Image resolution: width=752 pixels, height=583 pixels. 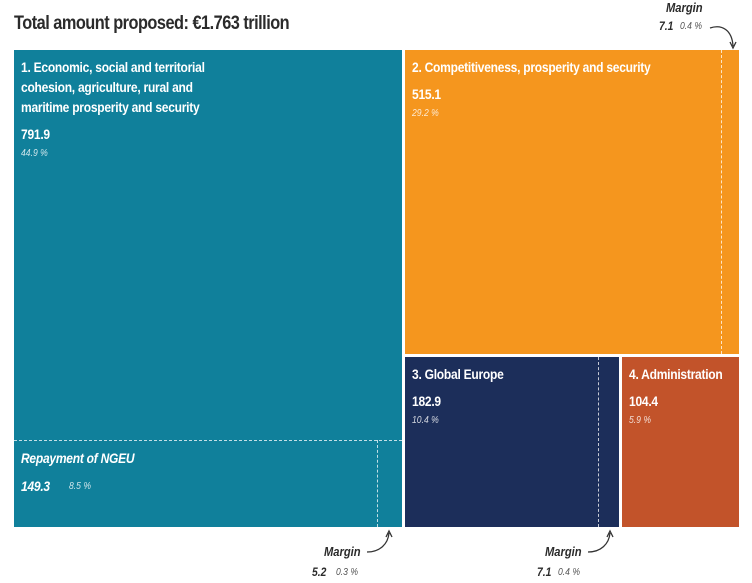 I want to click on ngeu-label: Repayment of NGEU, so click(x=78, y=458).